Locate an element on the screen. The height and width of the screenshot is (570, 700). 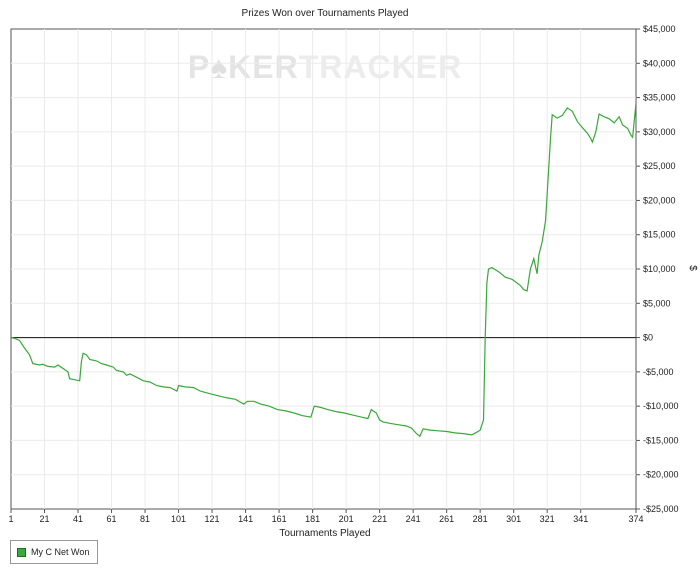
y-tick-label: $15,000 is located at coordinates (659, 235).